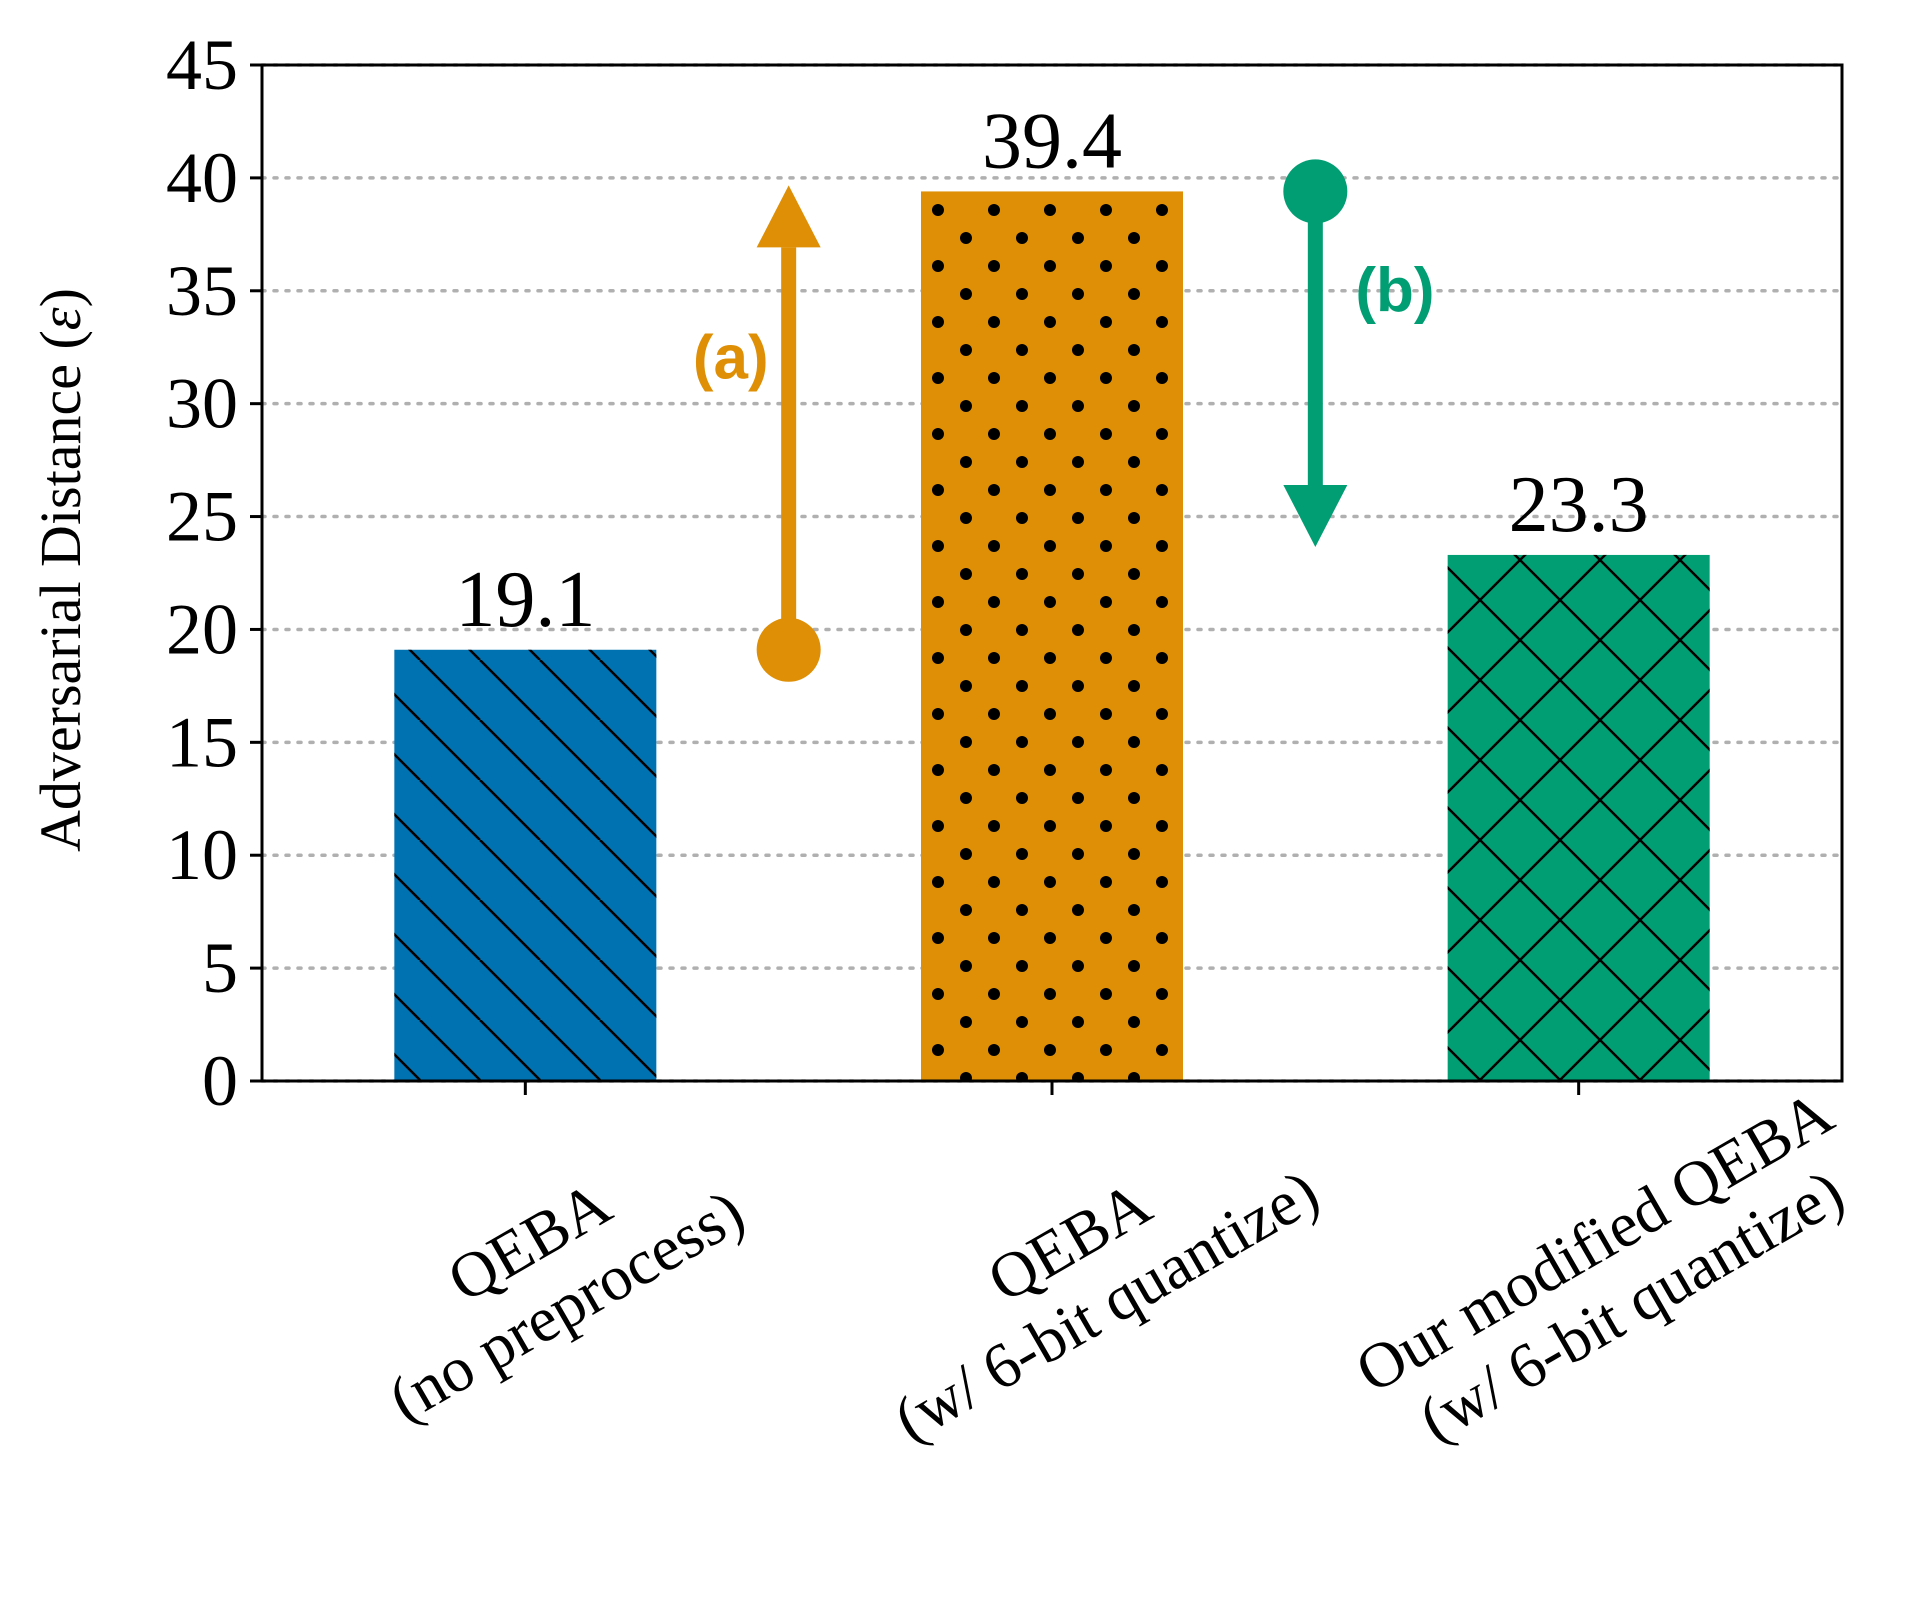  I want to click on annotation-a: (a), so click(757, 433).